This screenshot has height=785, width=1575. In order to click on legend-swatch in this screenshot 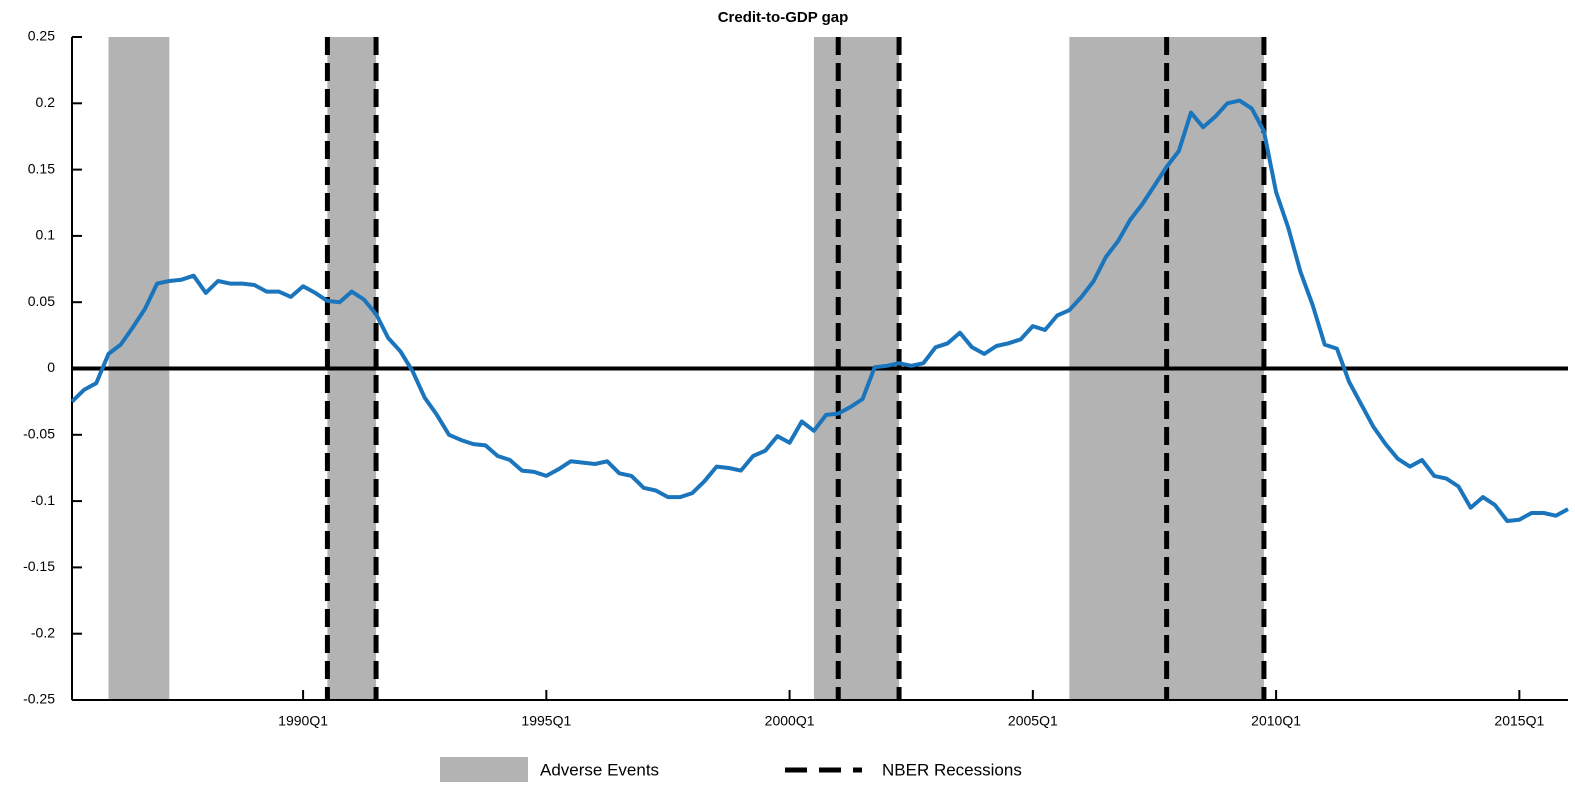, I will do `click(484, 769)`.